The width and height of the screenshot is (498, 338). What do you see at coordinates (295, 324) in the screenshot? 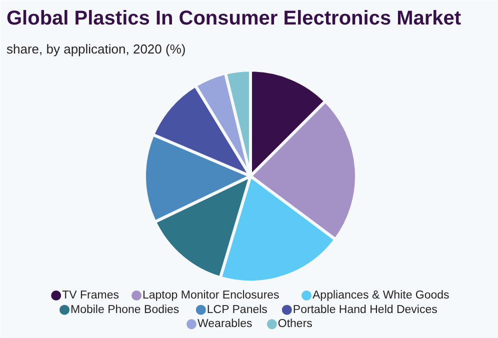
I see `legend-label: Others` at bounding box center [295, 324].